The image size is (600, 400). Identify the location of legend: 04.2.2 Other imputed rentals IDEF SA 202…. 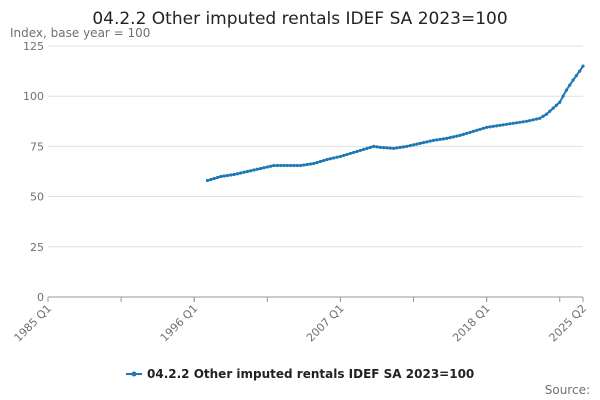
(300, 374).